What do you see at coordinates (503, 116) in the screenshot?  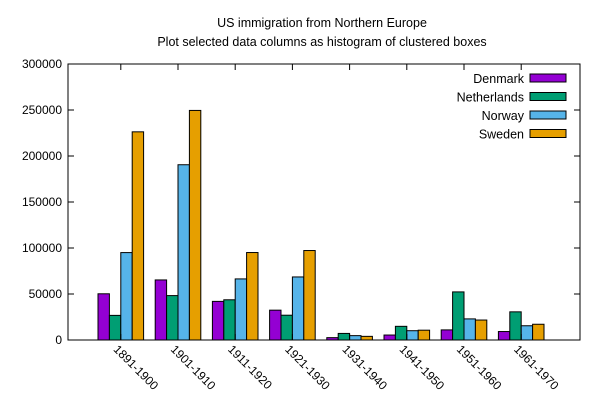 I see `legend-label-norway: Norway` at bounding box center [503, 116].